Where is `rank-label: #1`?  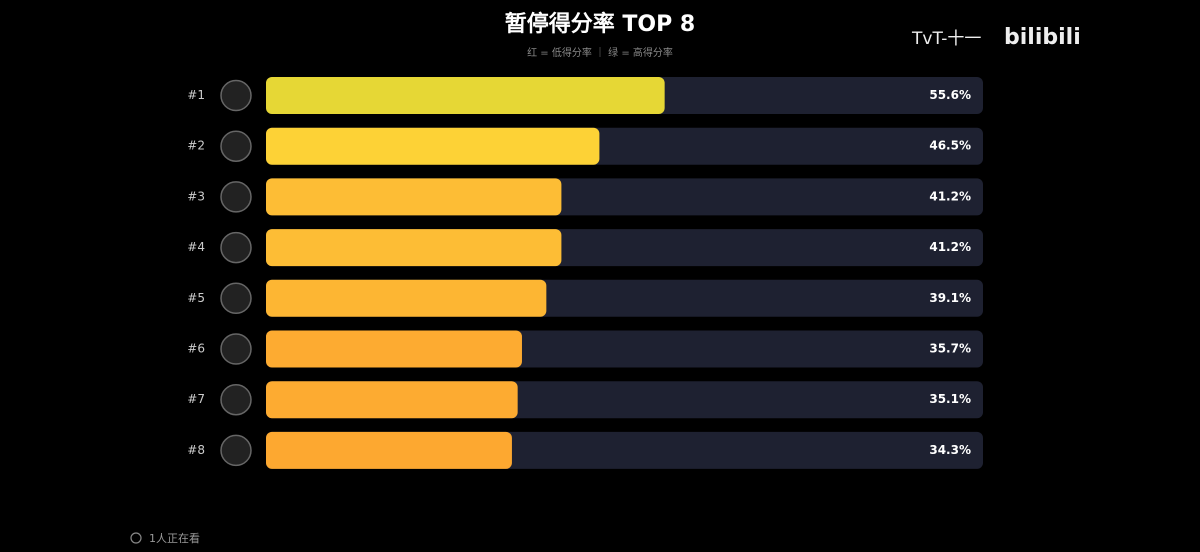
rank-label: #1 is located at coordinates (196, 95).